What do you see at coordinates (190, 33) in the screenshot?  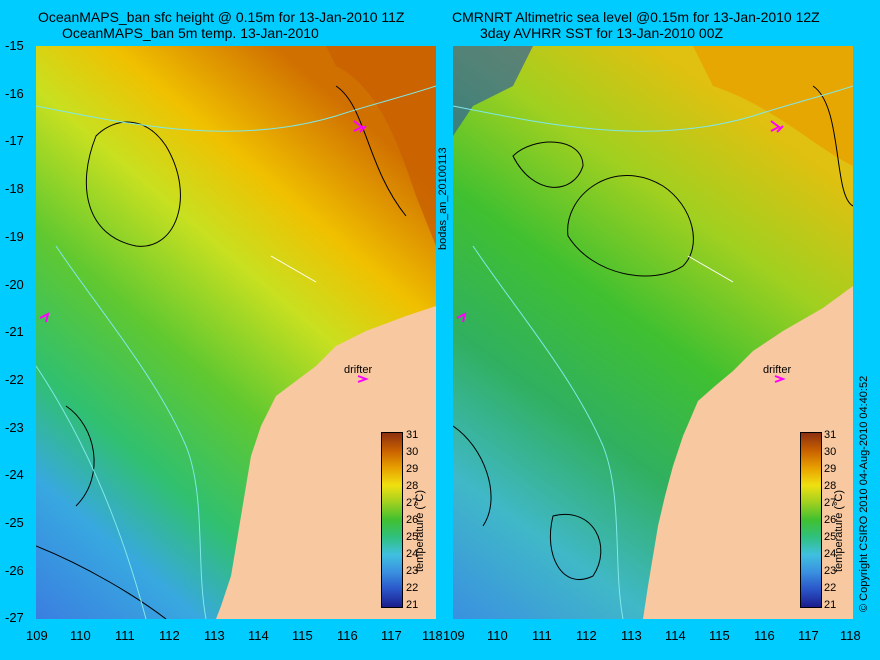 I see `left-title-line2: OceanMAPS_ban 5m temp. 13-Jan-2010` at bounding box center [190, 33].